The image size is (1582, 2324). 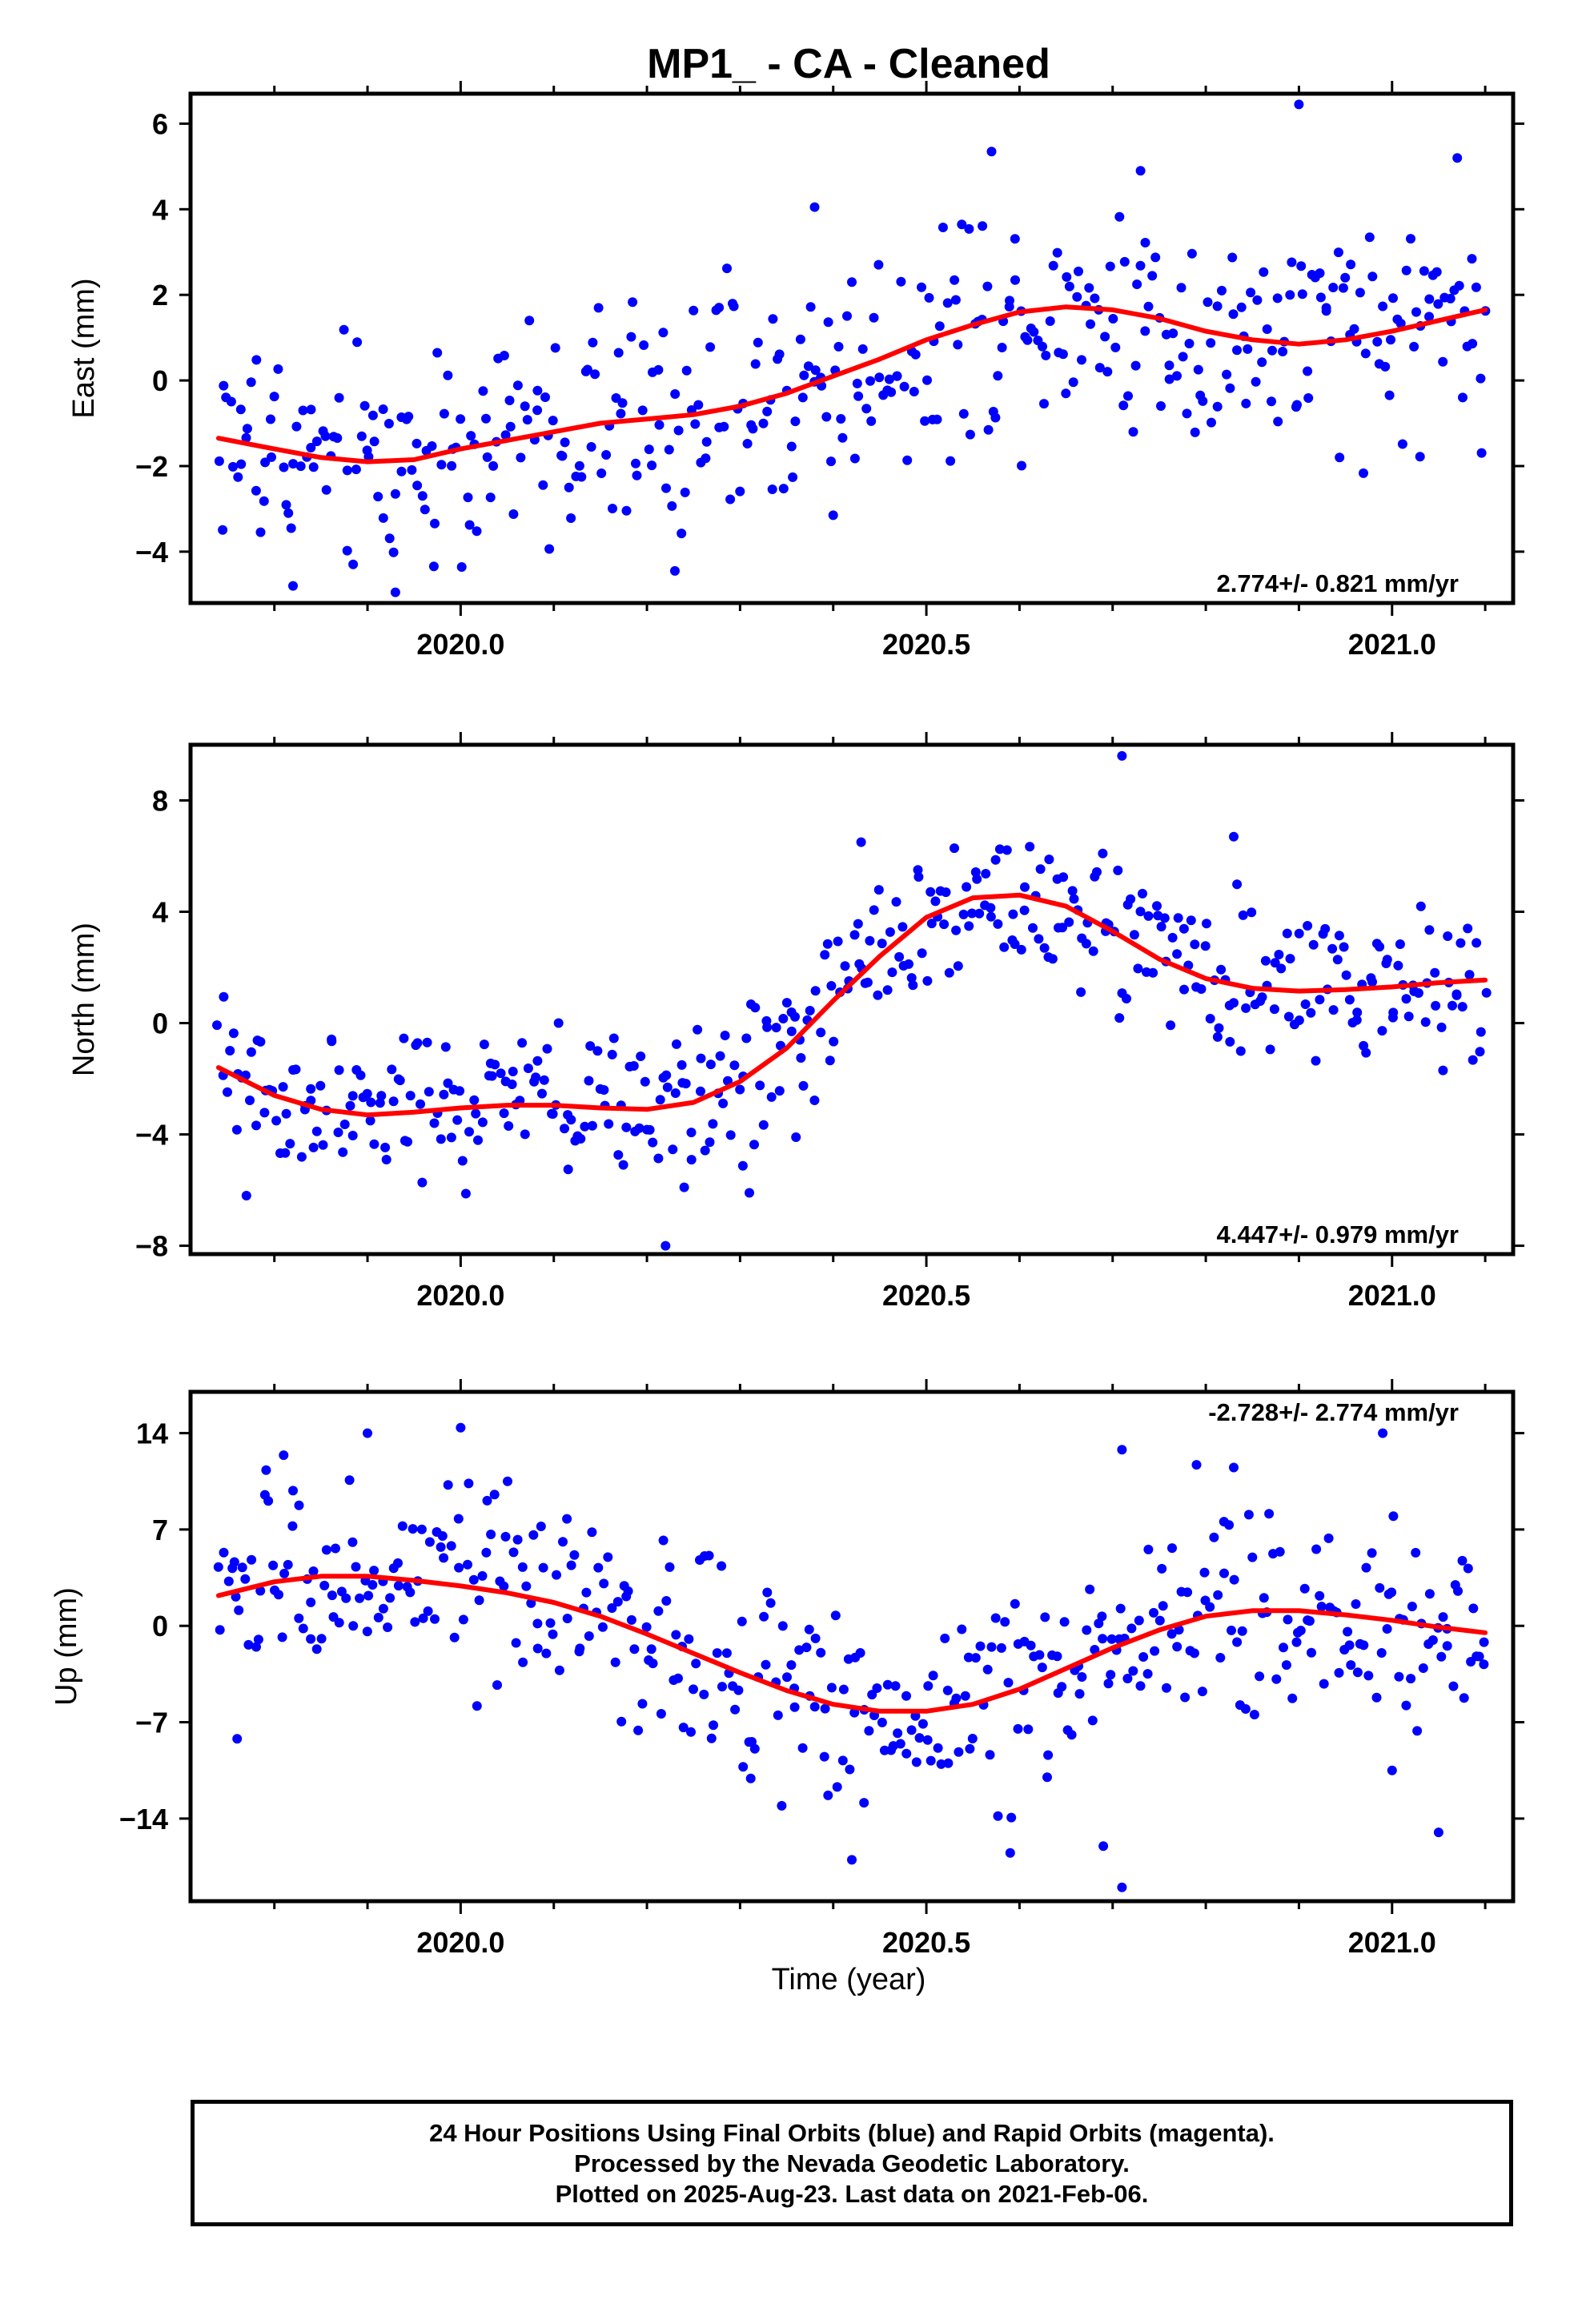 What do you see at coordinates (144, 1819) in the screenshot?
I see `y-tick-label: −14` at bounding box center [144, 1819].